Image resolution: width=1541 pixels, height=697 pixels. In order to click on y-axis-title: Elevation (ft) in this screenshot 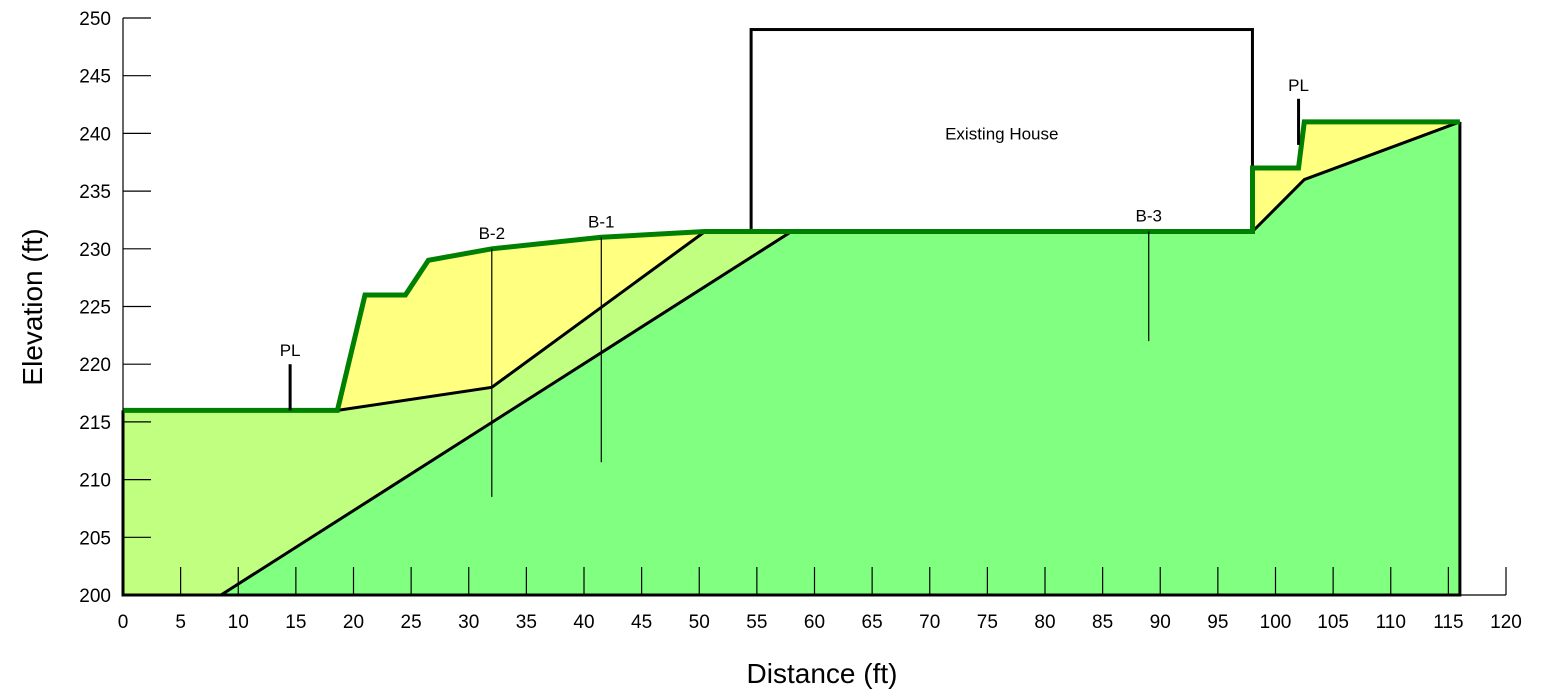, I will do `click(32, 306)`.